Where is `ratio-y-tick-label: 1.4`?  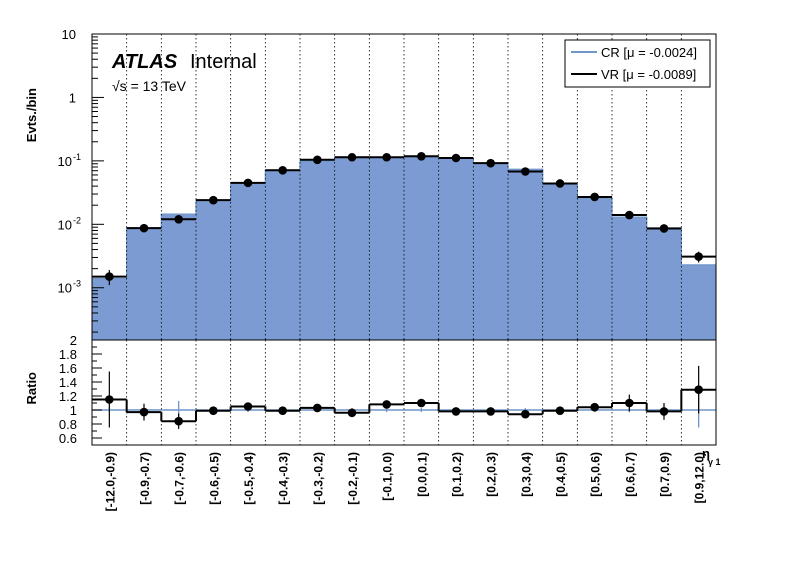
ratio-y-tick-label: 1.4 is located at coordinates (68, 382).